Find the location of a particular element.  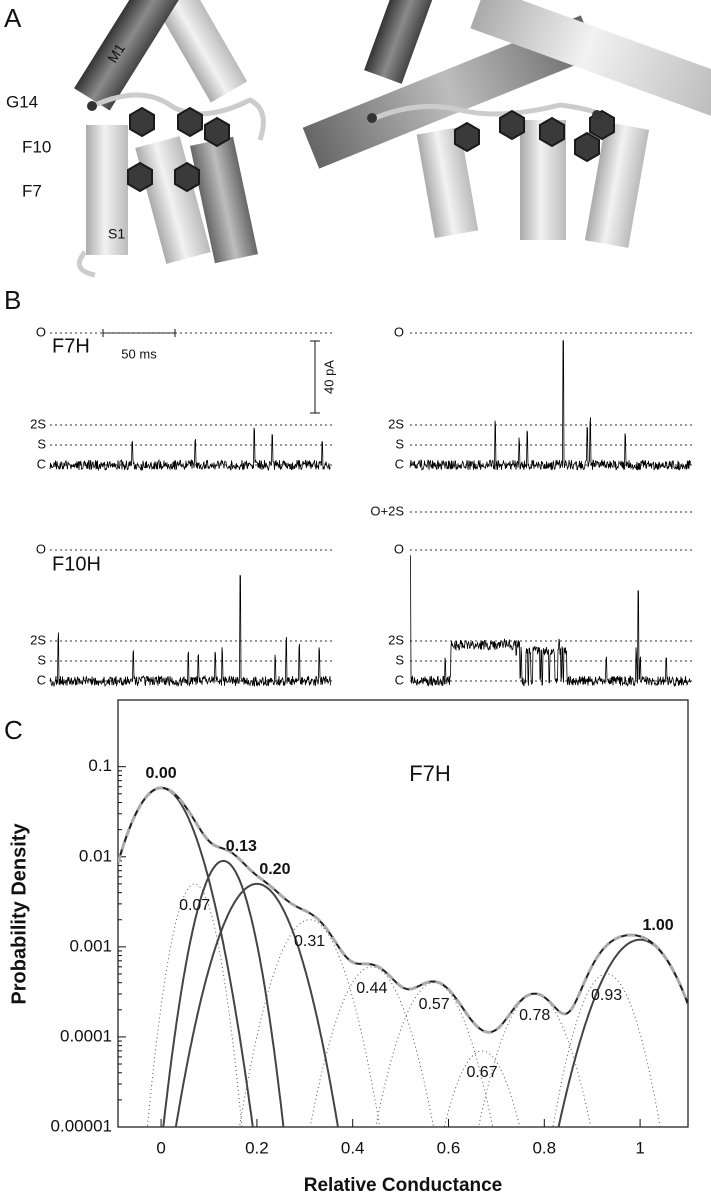

x-tick-label: 0 is located at coordinates (160, 1147).